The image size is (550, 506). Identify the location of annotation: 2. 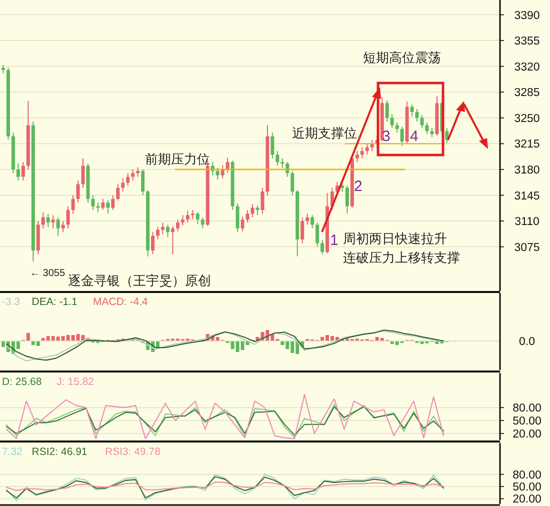
(358, 186).